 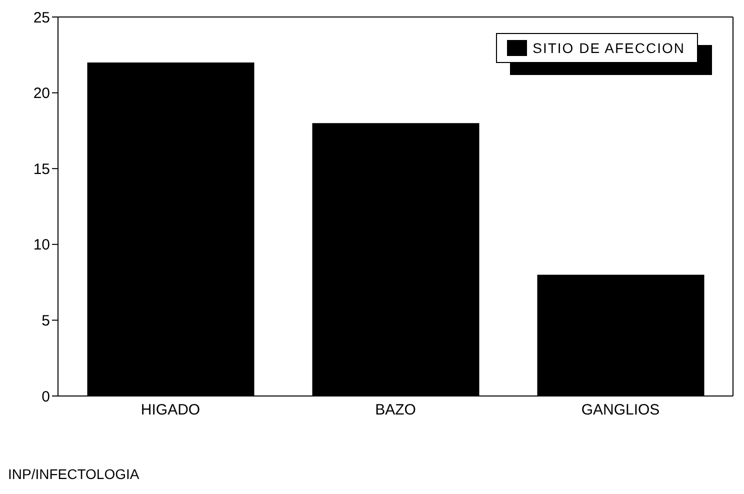 What do you see at coordinates (620, 410) in the screenshot?
I see `x-tick-label: GANGLIOS` at bounding box center [620, 410].